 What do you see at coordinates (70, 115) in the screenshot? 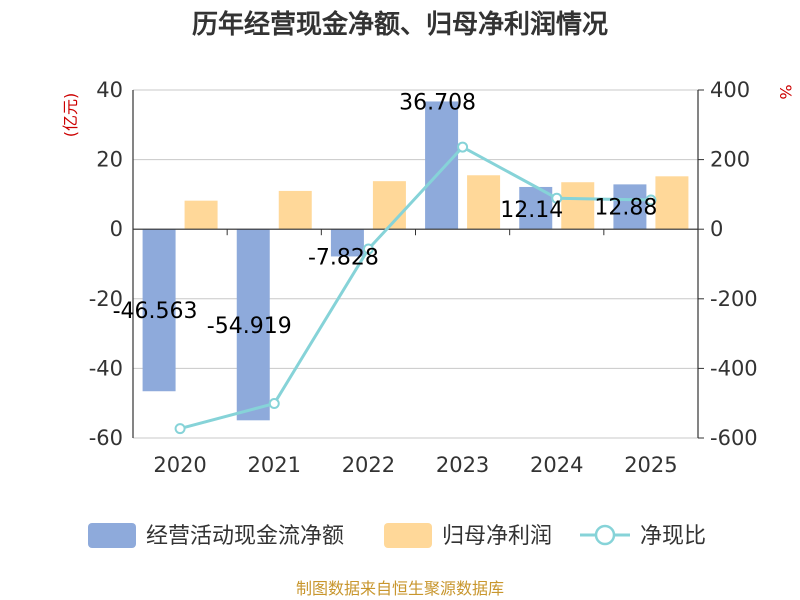
I see `left-axis-unit: (亿元)` at bounding box center [70, 115].